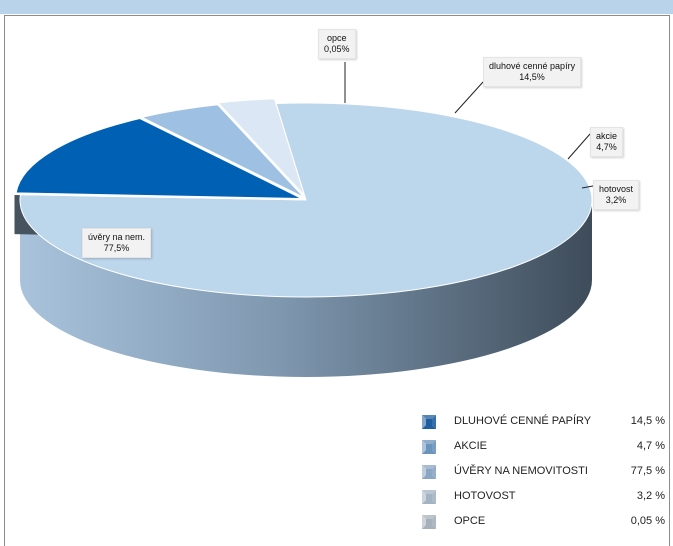  I want to click on data-label-value: 3,2%, so click(616, 200).